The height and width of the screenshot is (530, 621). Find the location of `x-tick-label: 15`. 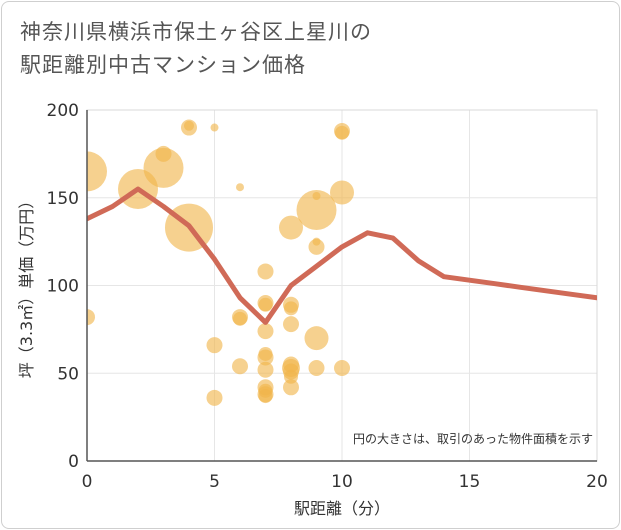

x-tick-label: 15 is located at coordinates (470, 482).